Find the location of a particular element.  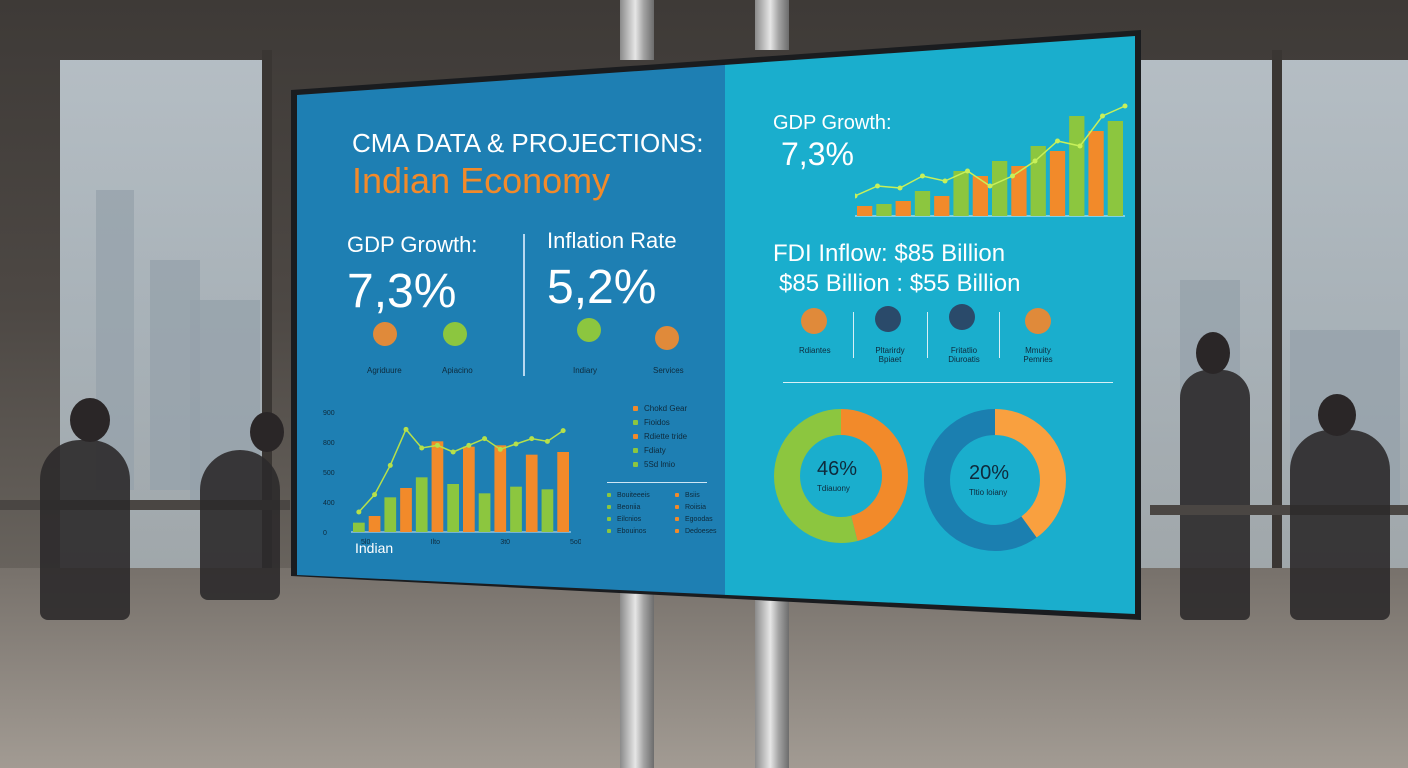

kpi-label-inflation: Inflation Rate is located at coordinates (612, 240).